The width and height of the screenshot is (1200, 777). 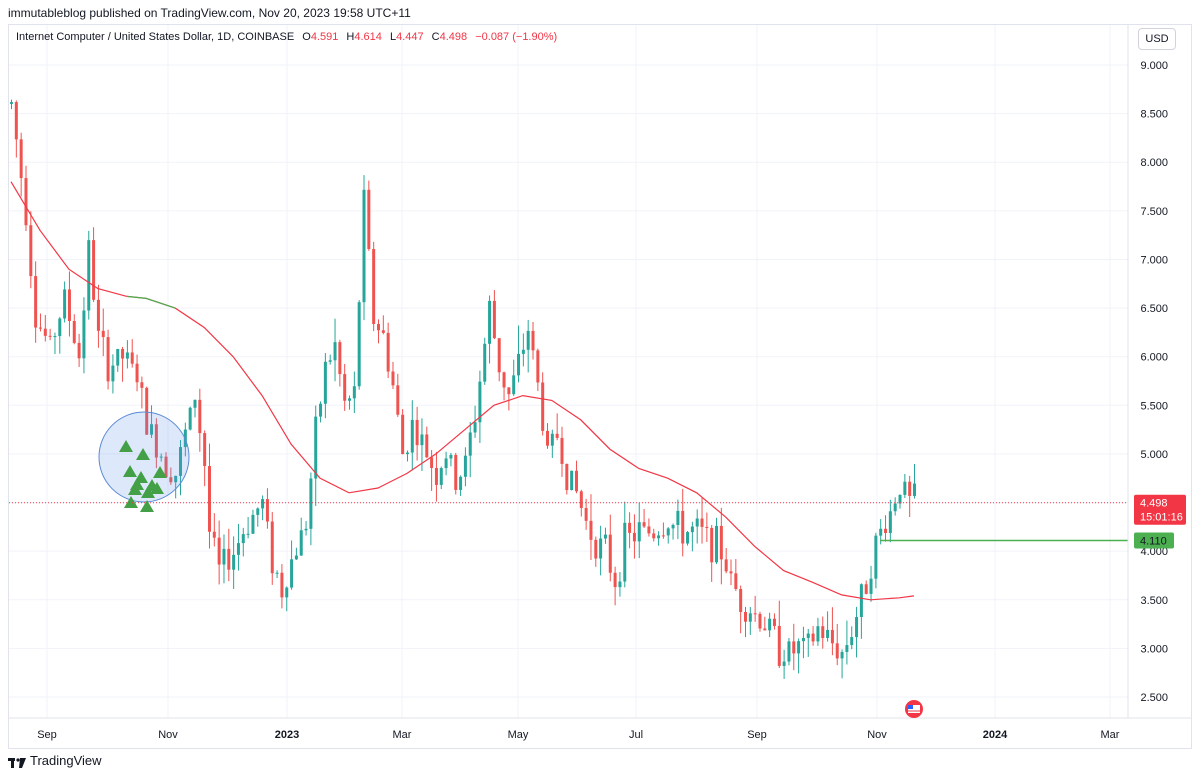 What do you see at coordinates (306, 37) in the screenshot?
I see `open-label: O` at bounding box center [306, 37].